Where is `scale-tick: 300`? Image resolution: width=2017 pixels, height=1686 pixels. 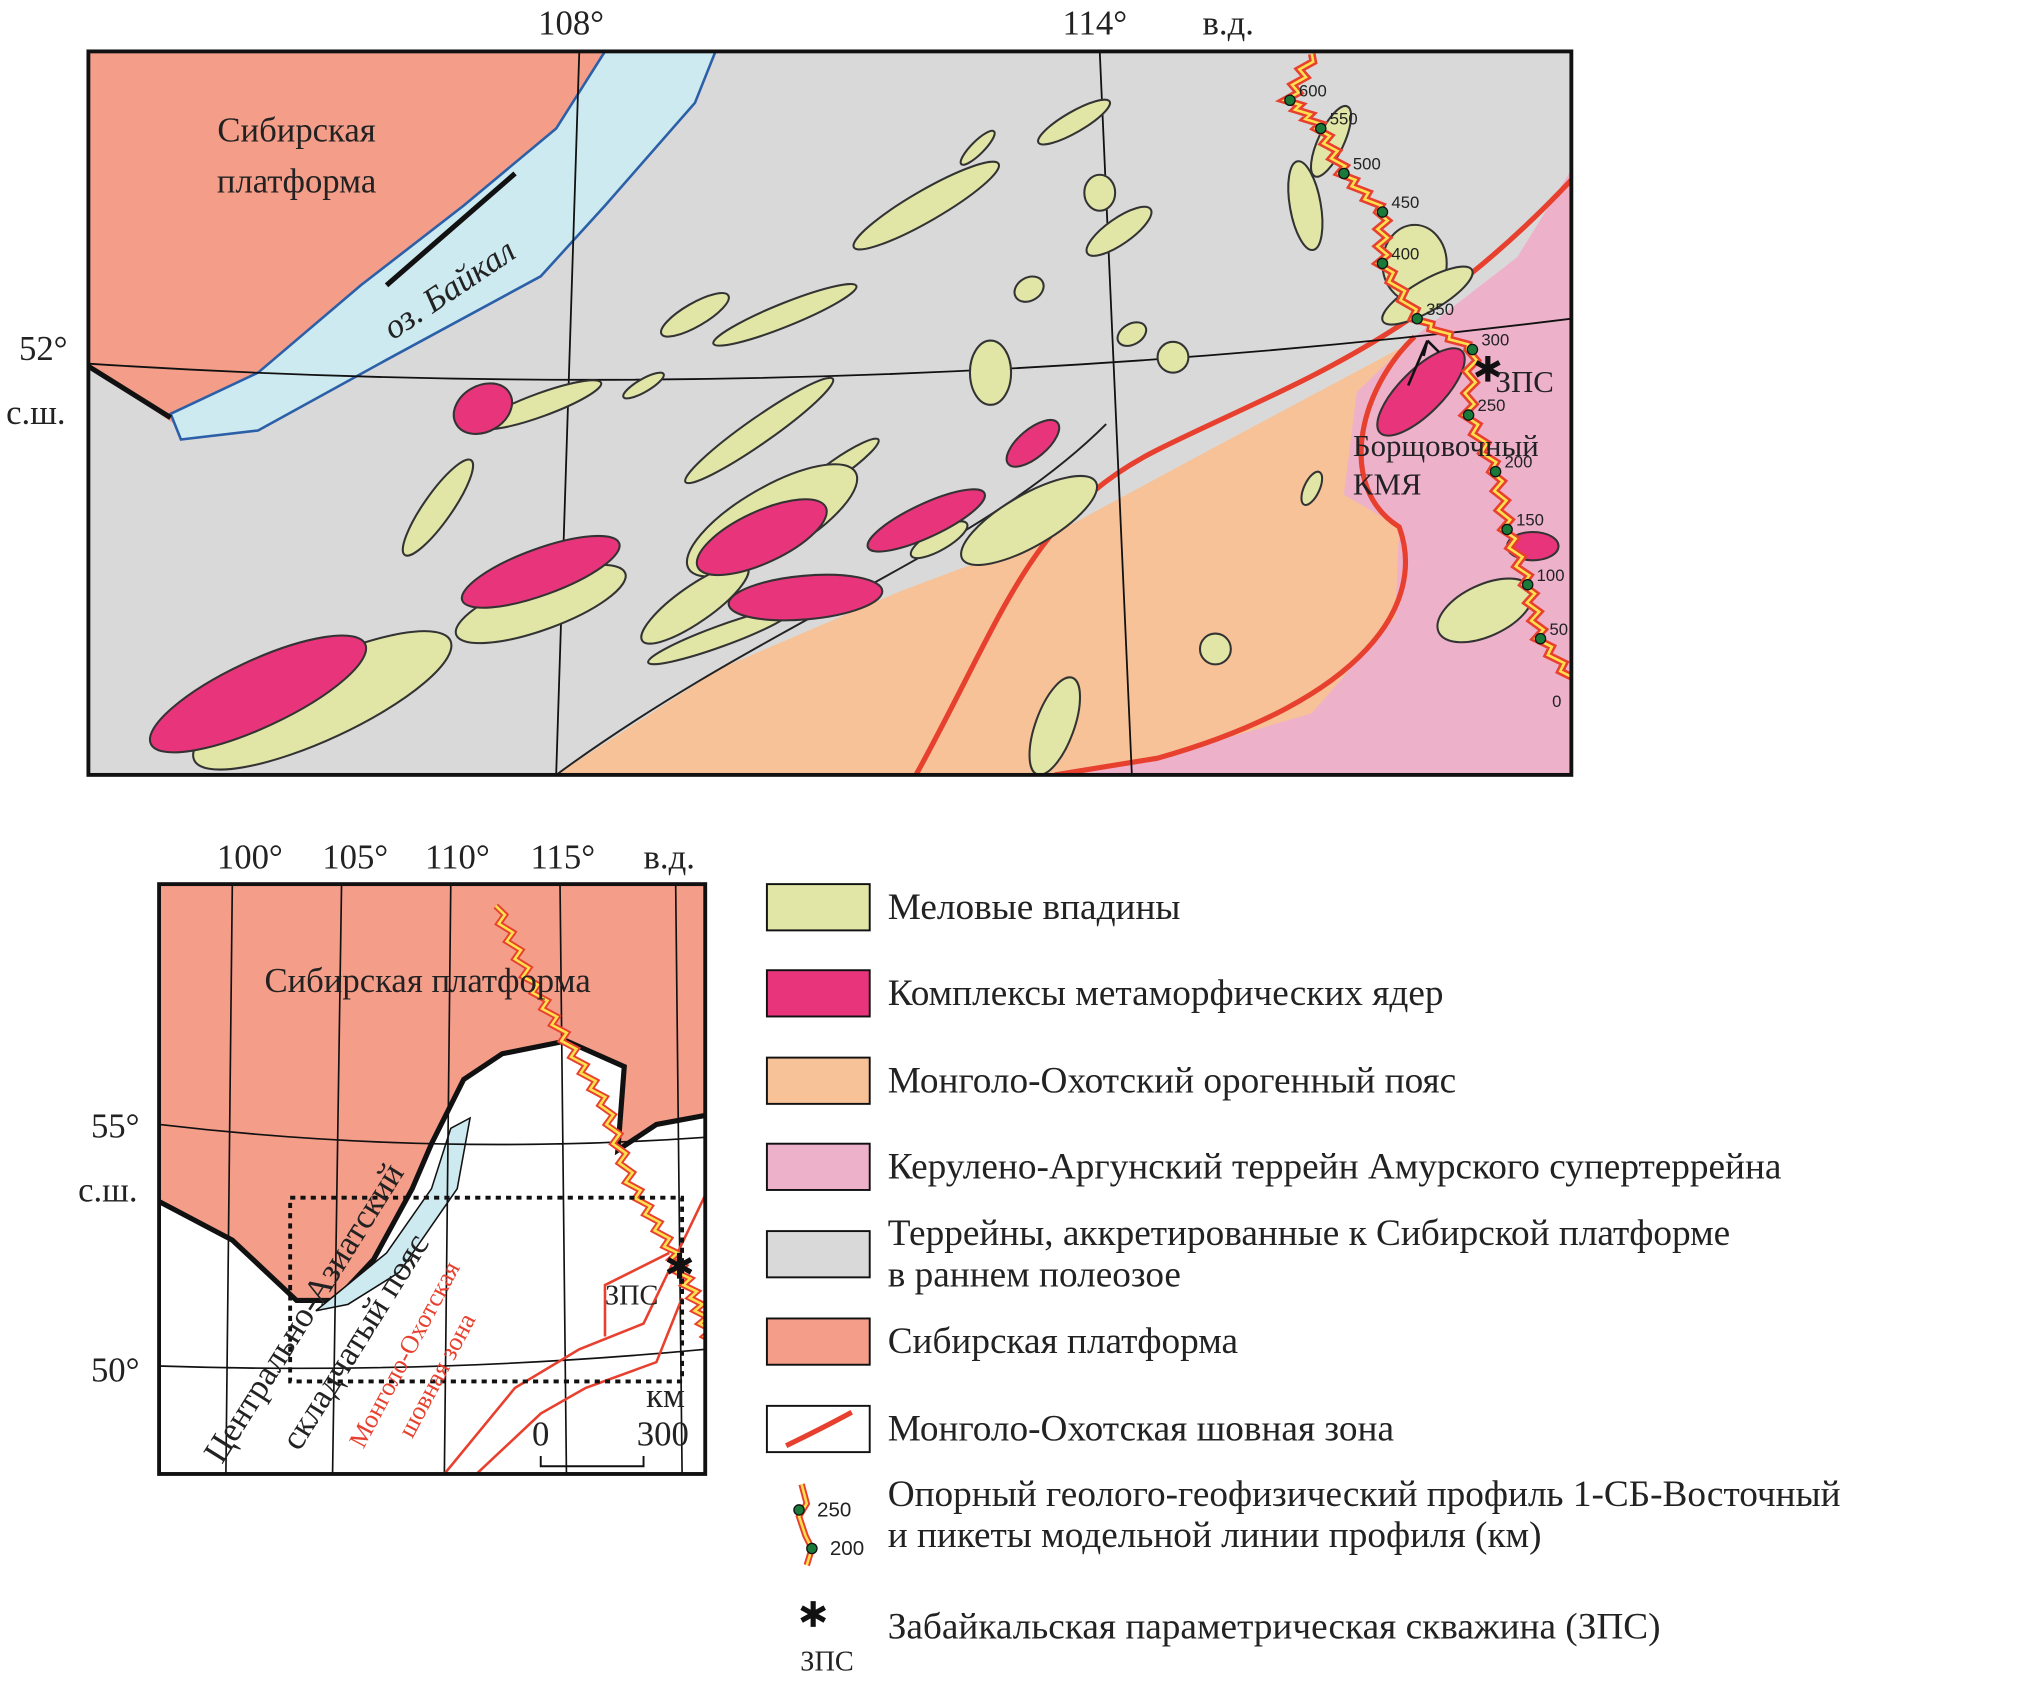 scale-tick: 300 is located at coordinates (663, 1434).